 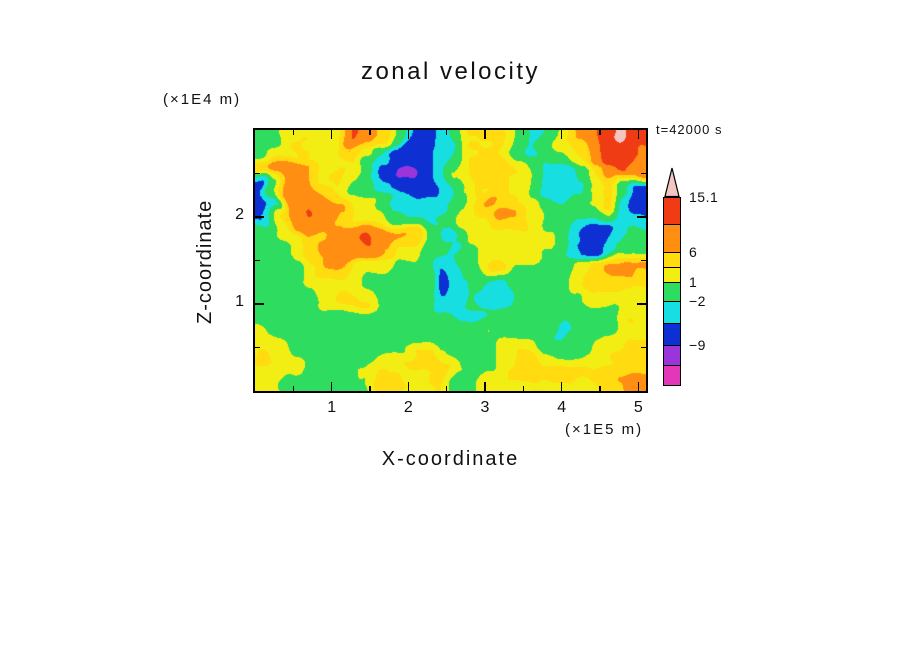 What do you see at coordinates (693, 282) in the screenshot?
I see `colorbar-tick-label: 1` at bounding box center [693, 282].